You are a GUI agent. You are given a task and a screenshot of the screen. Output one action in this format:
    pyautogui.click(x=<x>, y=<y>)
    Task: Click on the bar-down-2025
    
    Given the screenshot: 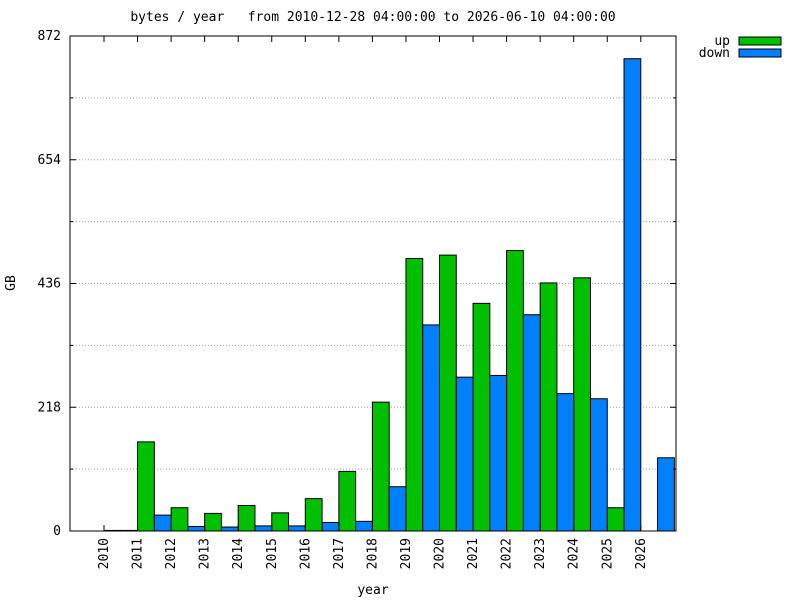 What is the action you would take?
    pyautogui.click(x=632, y=295)
    